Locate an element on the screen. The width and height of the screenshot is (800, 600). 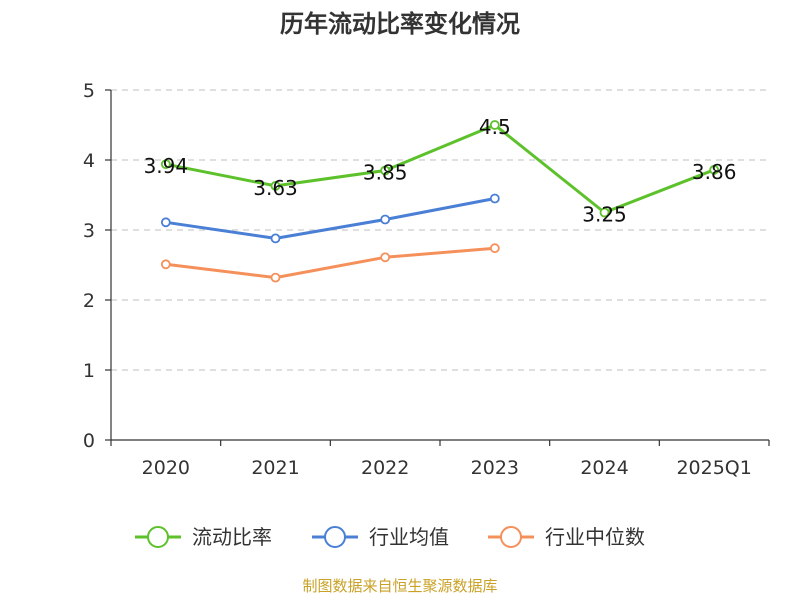
legend-label-1: 行业均值 is located at coordinates (409, 537).